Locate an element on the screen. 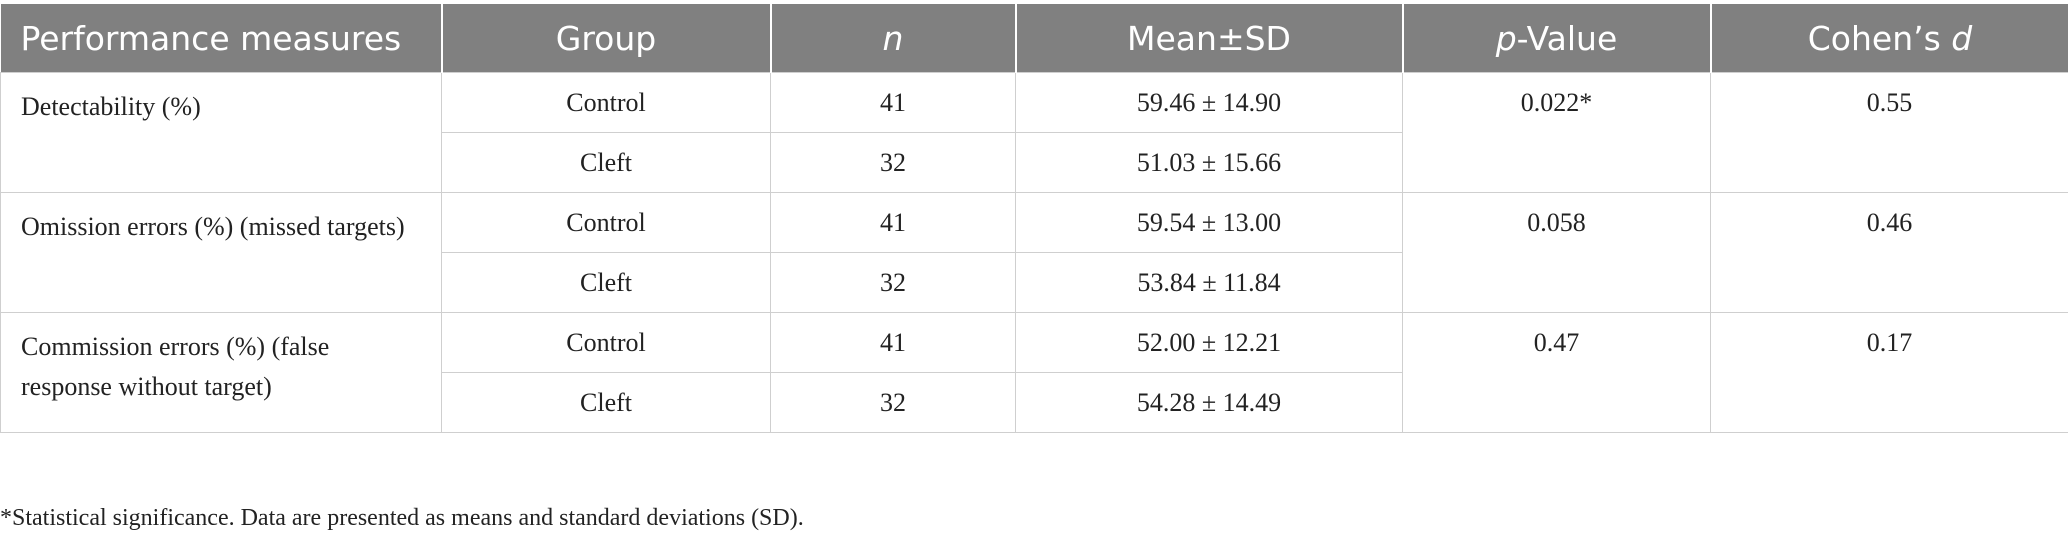  mean-sd-cell: 51.03 ± 15.66 is located at coordinates (1209, 162).